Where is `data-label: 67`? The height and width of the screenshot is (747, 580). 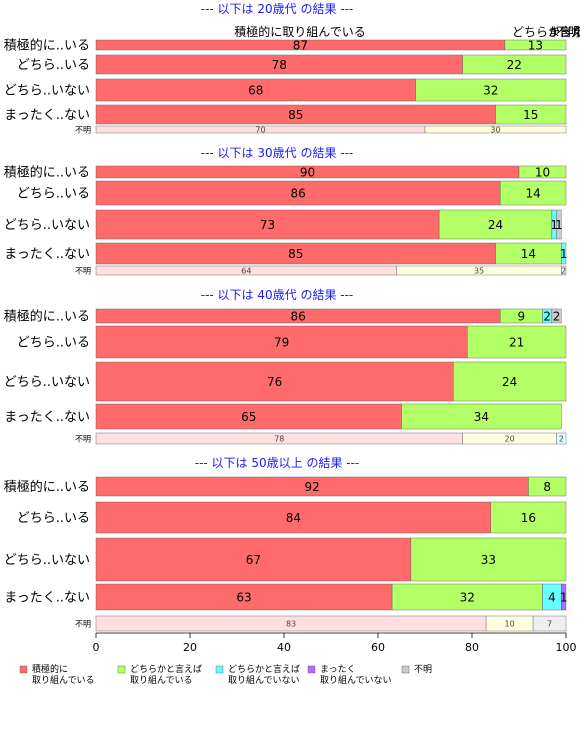
data-label: 67 is located at coordinates (253, 560).